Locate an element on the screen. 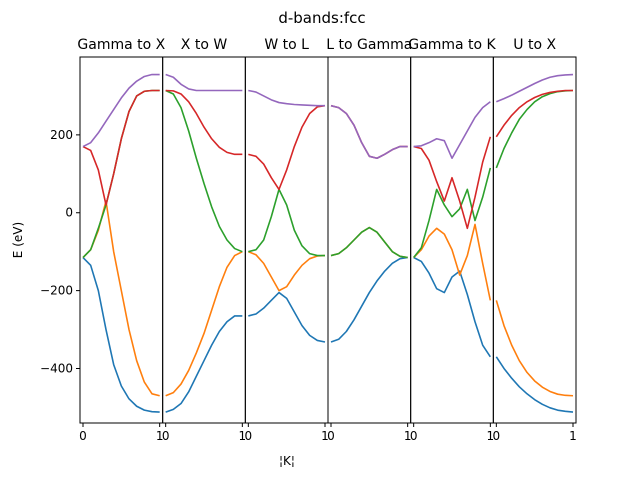  y-tick-label: −400 is located at coordinates (56, 368).